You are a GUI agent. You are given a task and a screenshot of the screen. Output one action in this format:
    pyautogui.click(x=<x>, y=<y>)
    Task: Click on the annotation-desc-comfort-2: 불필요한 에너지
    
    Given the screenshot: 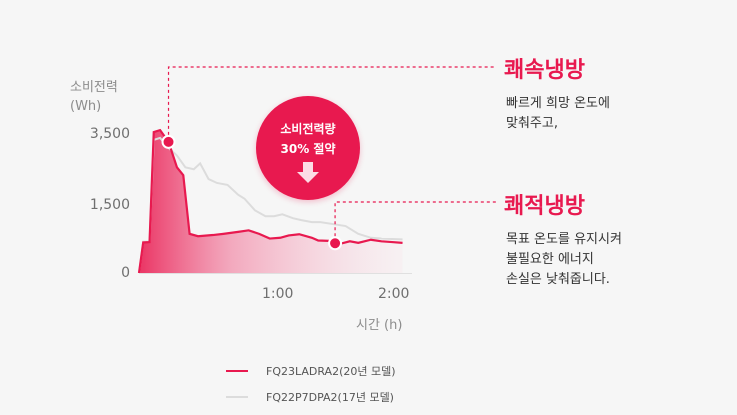 What is the action you would take?
    pyautogui.click(x=550, y=259)
    